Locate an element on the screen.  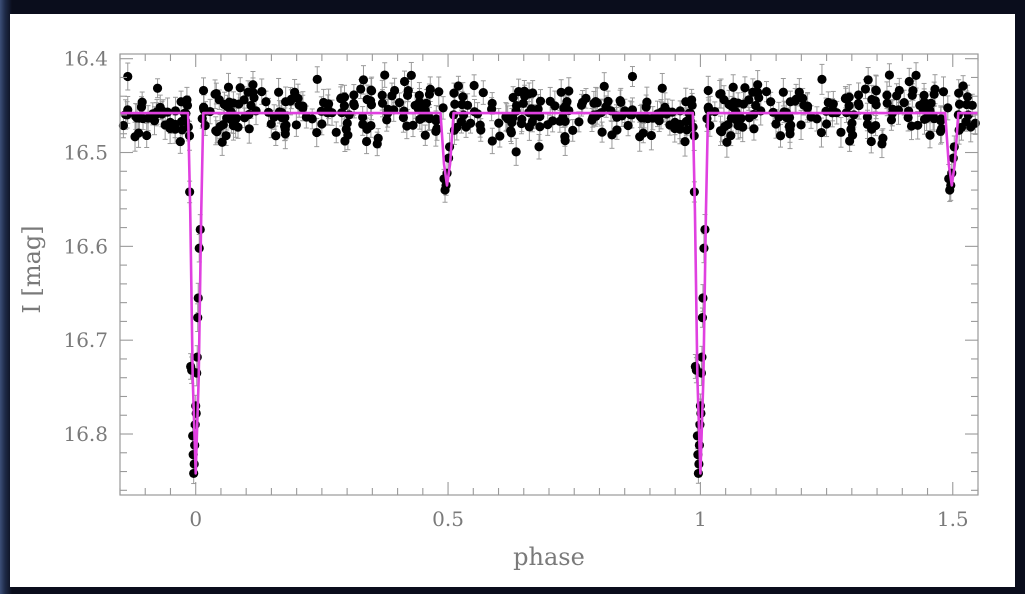
x-tick-label: 1.5 is located at coordinates (953, 519).